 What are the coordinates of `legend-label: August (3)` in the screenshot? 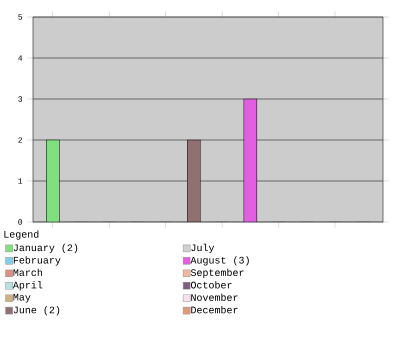 It's located at (219, 261).